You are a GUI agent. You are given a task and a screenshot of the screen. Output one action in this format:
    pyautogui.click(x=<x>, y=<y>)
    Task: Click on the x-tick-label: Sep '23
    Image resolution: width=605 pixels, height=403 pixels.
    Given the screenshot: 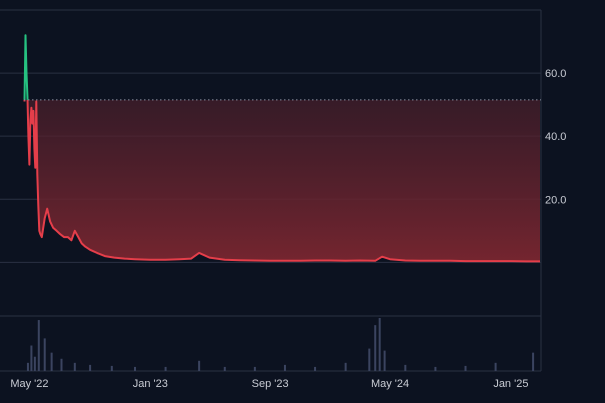 What is the action you would take?
    pyautogui.click(x=270, y=384)
    